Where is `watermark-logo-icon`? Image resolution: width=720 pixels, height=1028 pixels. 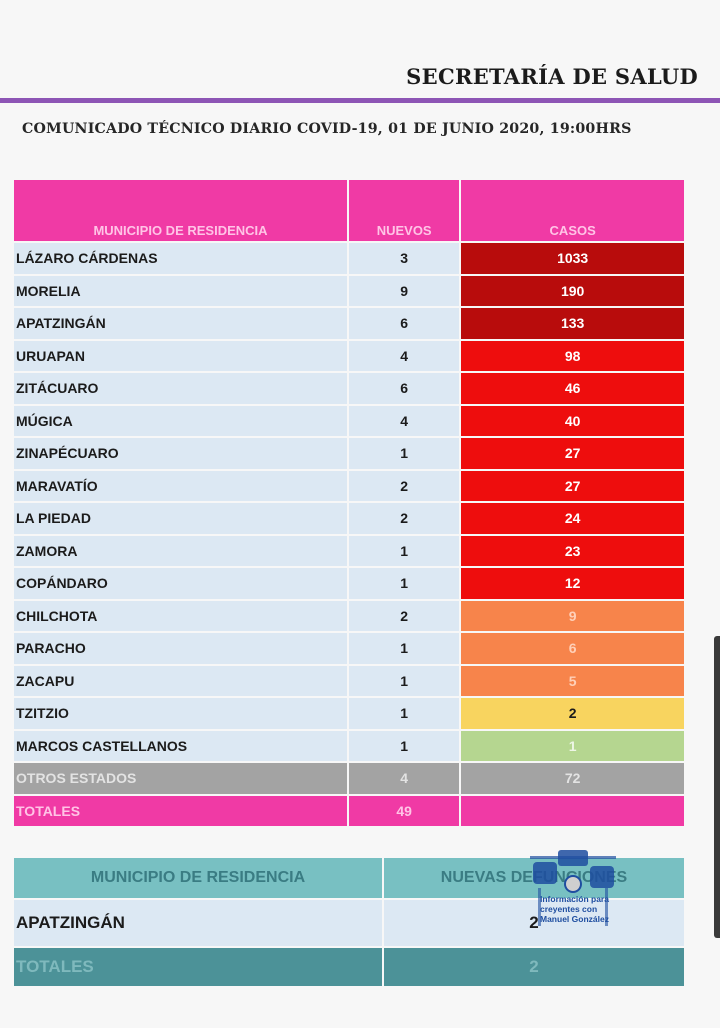
watermark-logo-icon is located at coordinates (573, 888).